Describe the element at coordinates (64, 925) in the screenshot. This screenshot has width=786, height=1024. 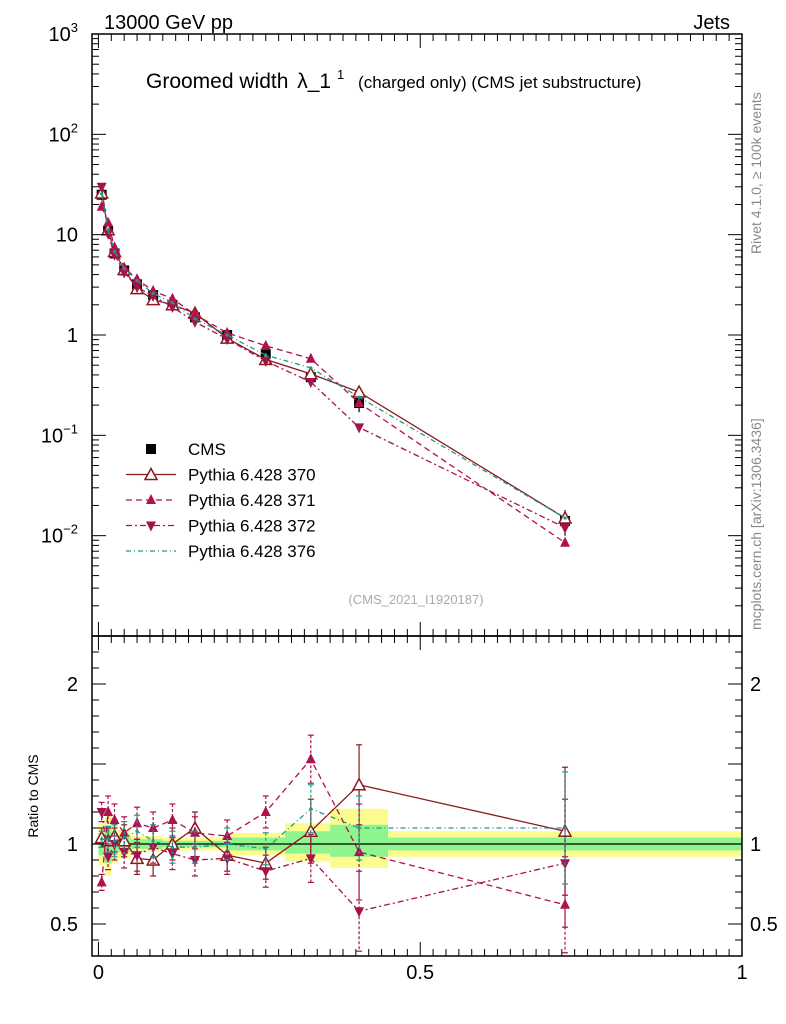
I see `ratio-y-tick-label-left: 0.5` at that location.